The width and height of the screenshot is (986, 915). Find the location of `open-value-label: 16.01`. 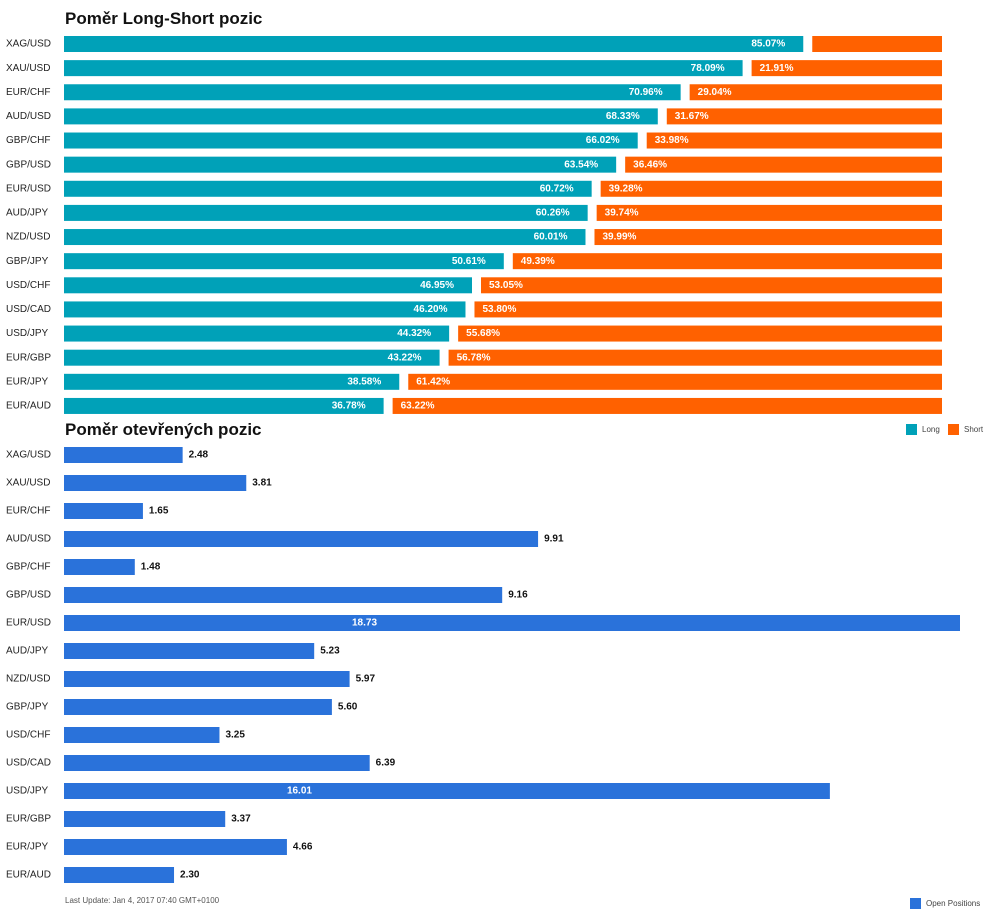

open-value-label: 16.01 is located at coordinates (299, 791).